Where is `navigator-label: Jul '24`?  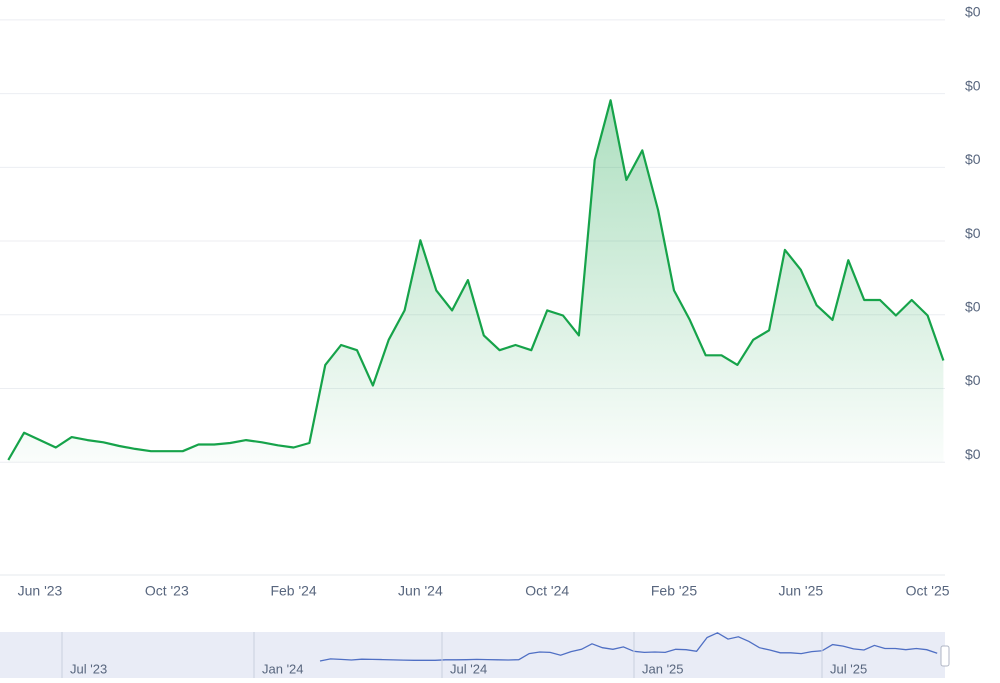
navigator-label: Jul '24 is located at coordinates (468, 668).